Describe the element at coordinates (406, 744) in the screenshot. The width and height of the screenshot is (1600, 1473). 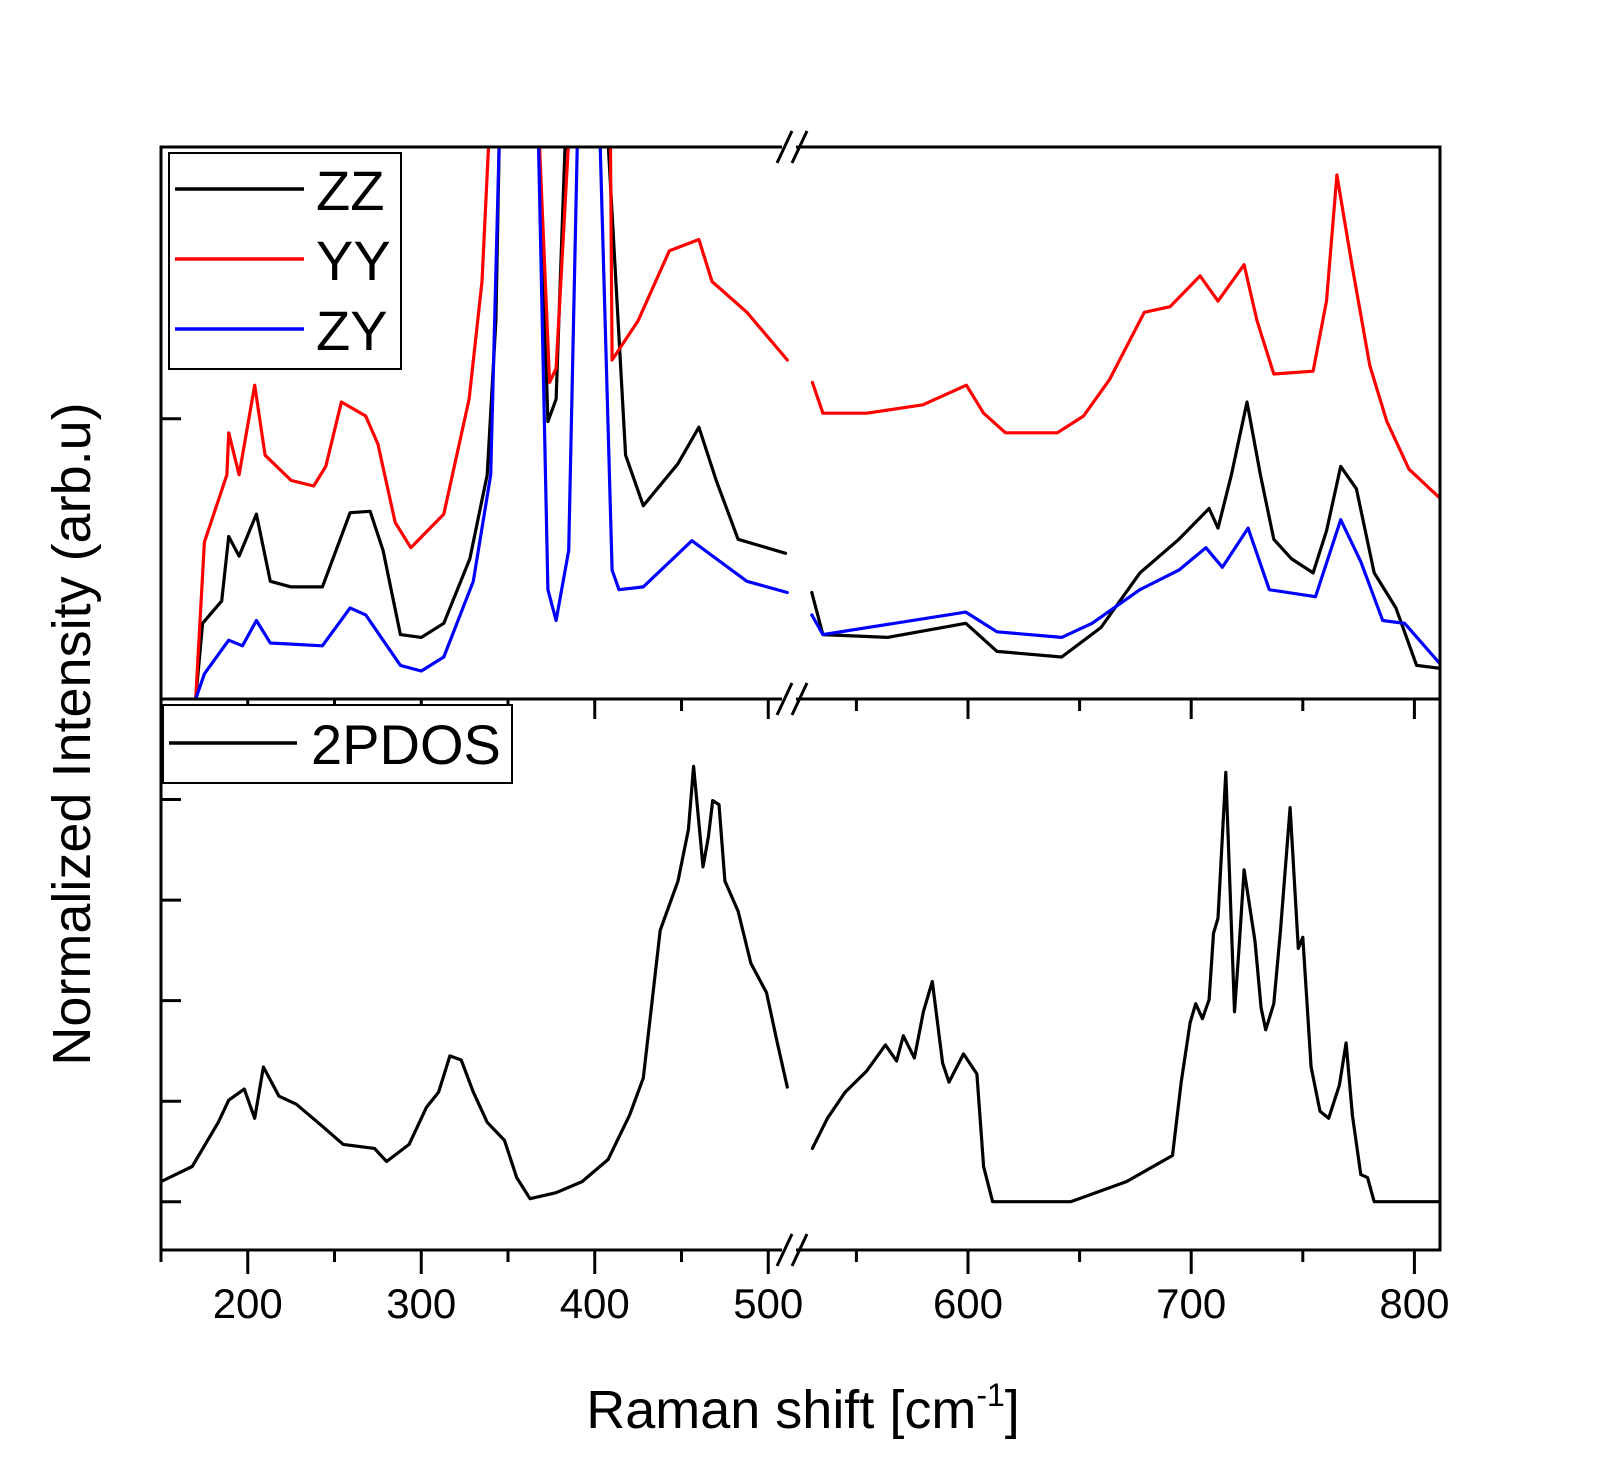
I see `legend-label-2pdos: 2PDOS` at that location.